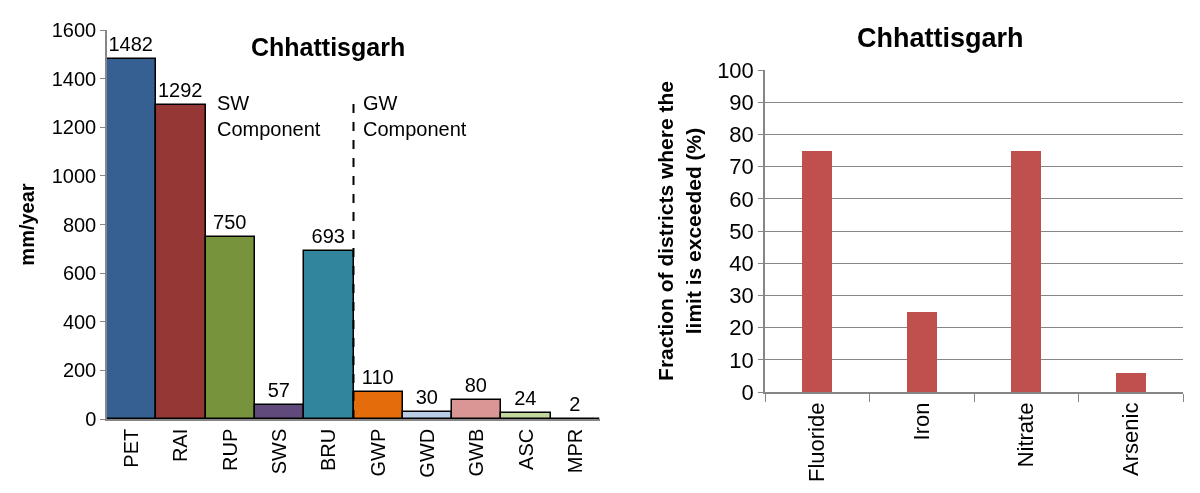  I want to click on y-tick-label: 1600, so click(74, 30).